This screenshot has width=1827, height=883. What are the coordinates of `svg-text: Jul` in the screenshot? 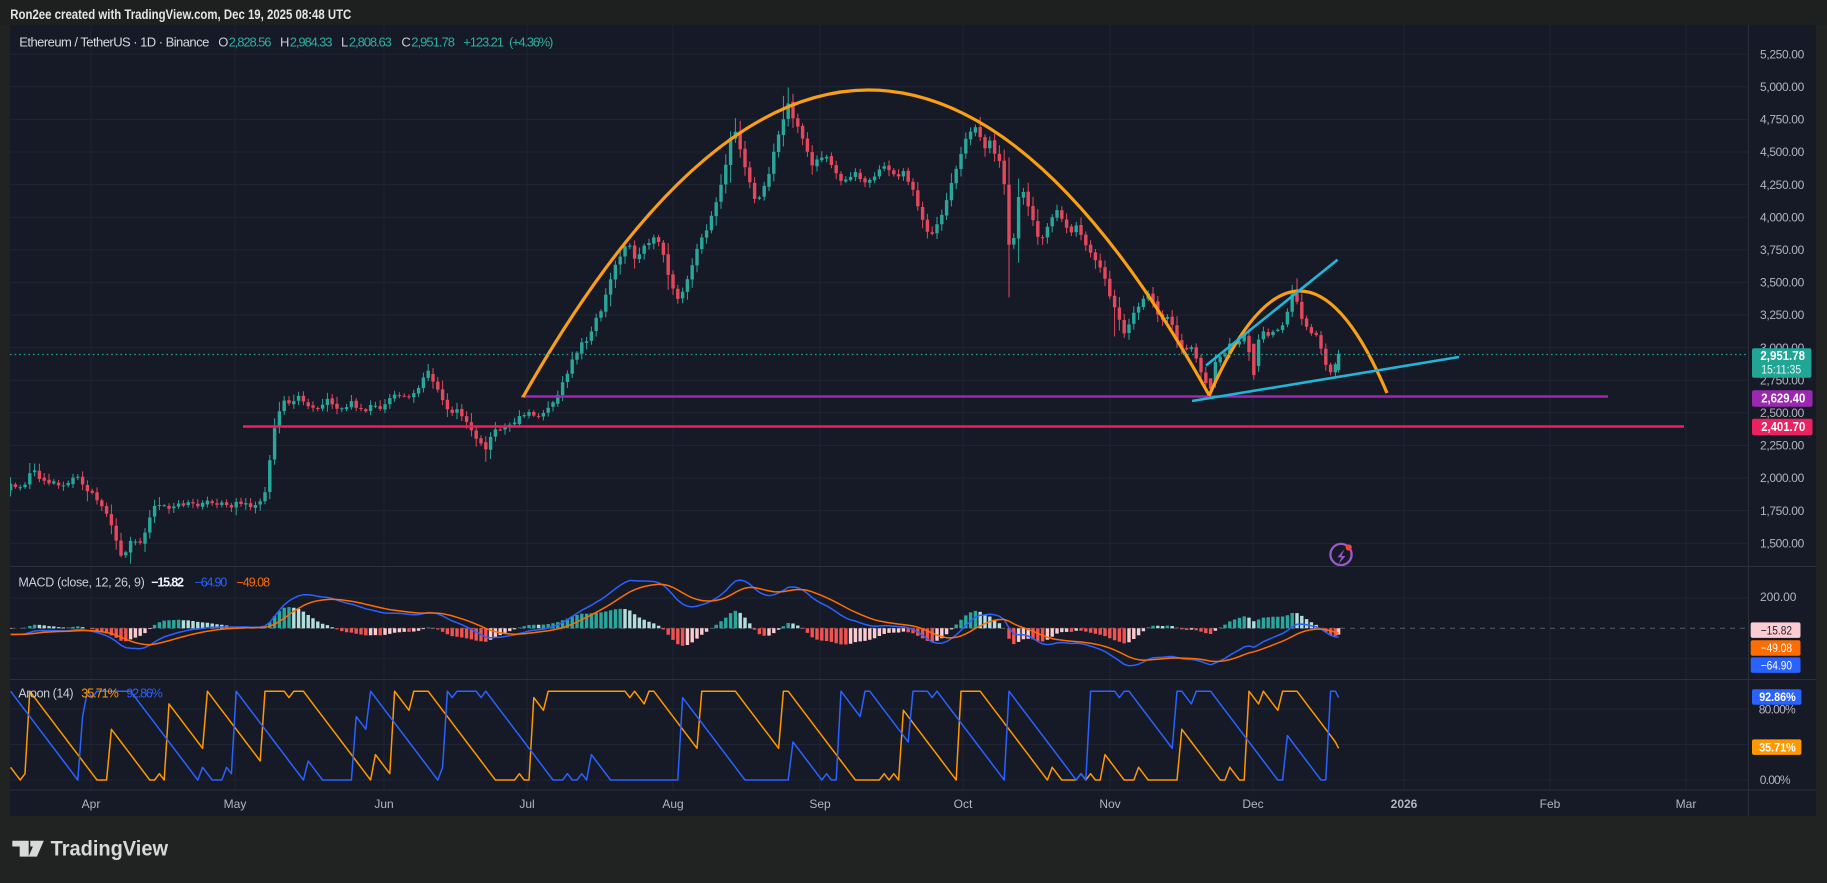 It's located at (526, 804).